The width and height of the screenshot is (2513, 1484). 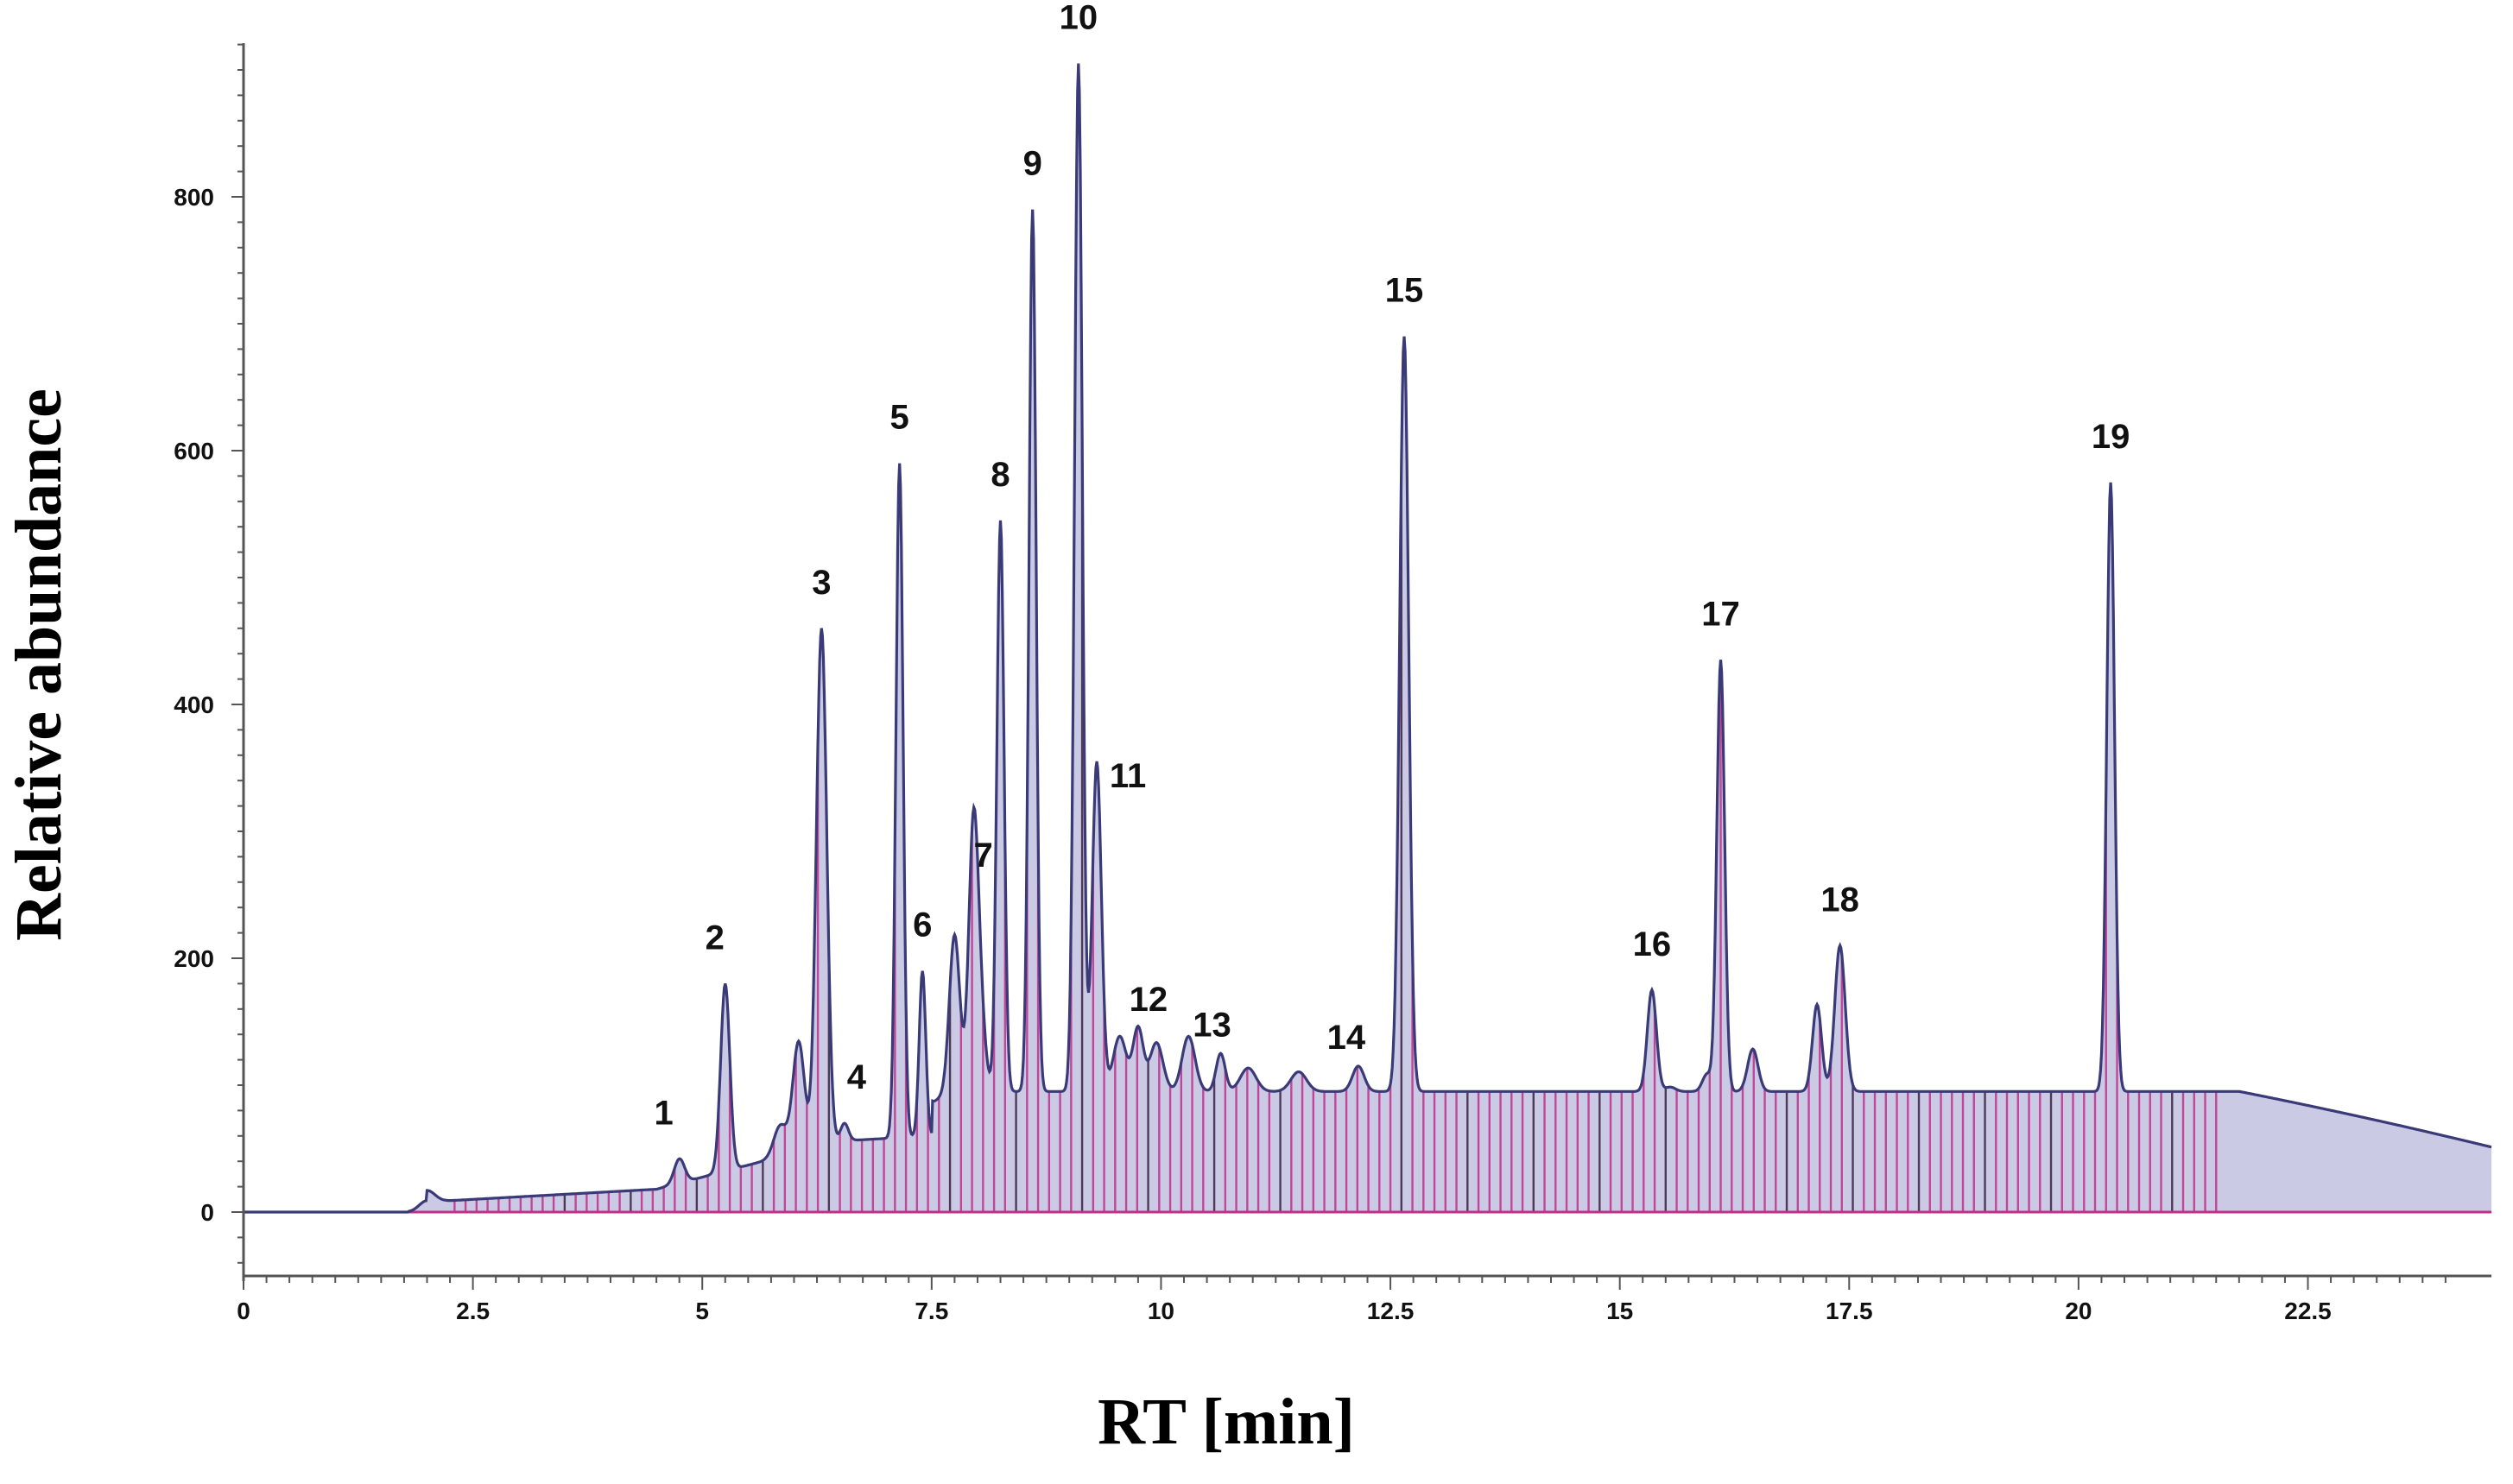 What do you see at coordinates (194, 451) in the screenshot?
I see `y-tick-label: 600` at bounding box center [194, 451].